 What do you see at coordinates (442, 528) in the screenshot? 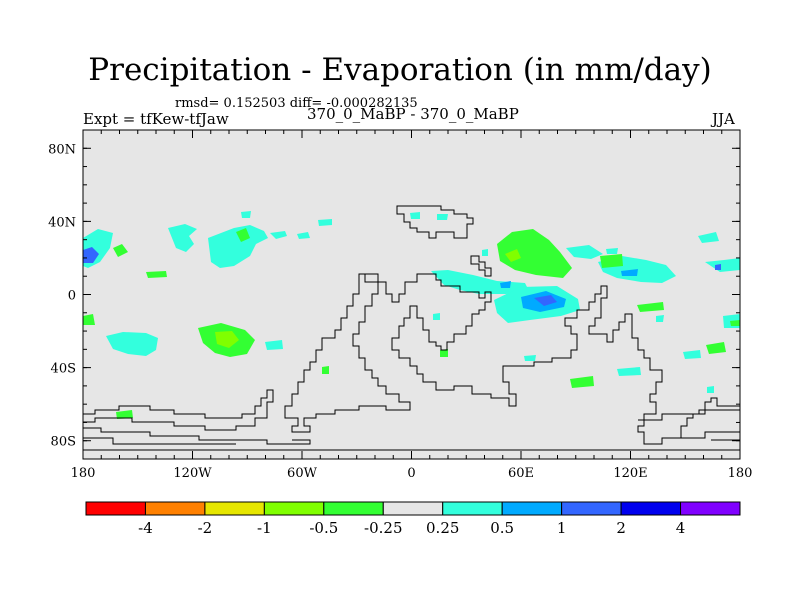
I see `colorbar-label: 0.25` at bounding box center [442, 528].